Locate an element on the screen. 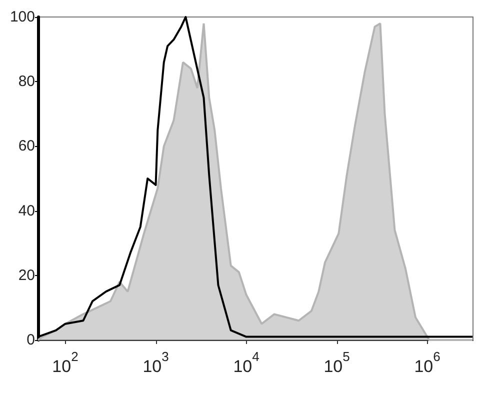  y-tick-label: 100 is located at coordinates (22, 17).